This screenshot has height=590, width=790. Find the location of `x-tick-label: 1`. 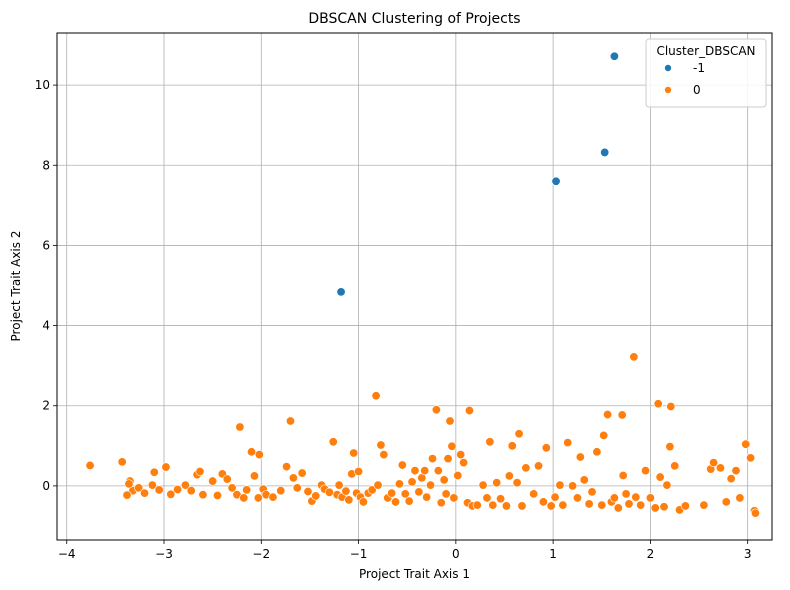

x-tick-label: 1 is located at coordinates (553, 554).